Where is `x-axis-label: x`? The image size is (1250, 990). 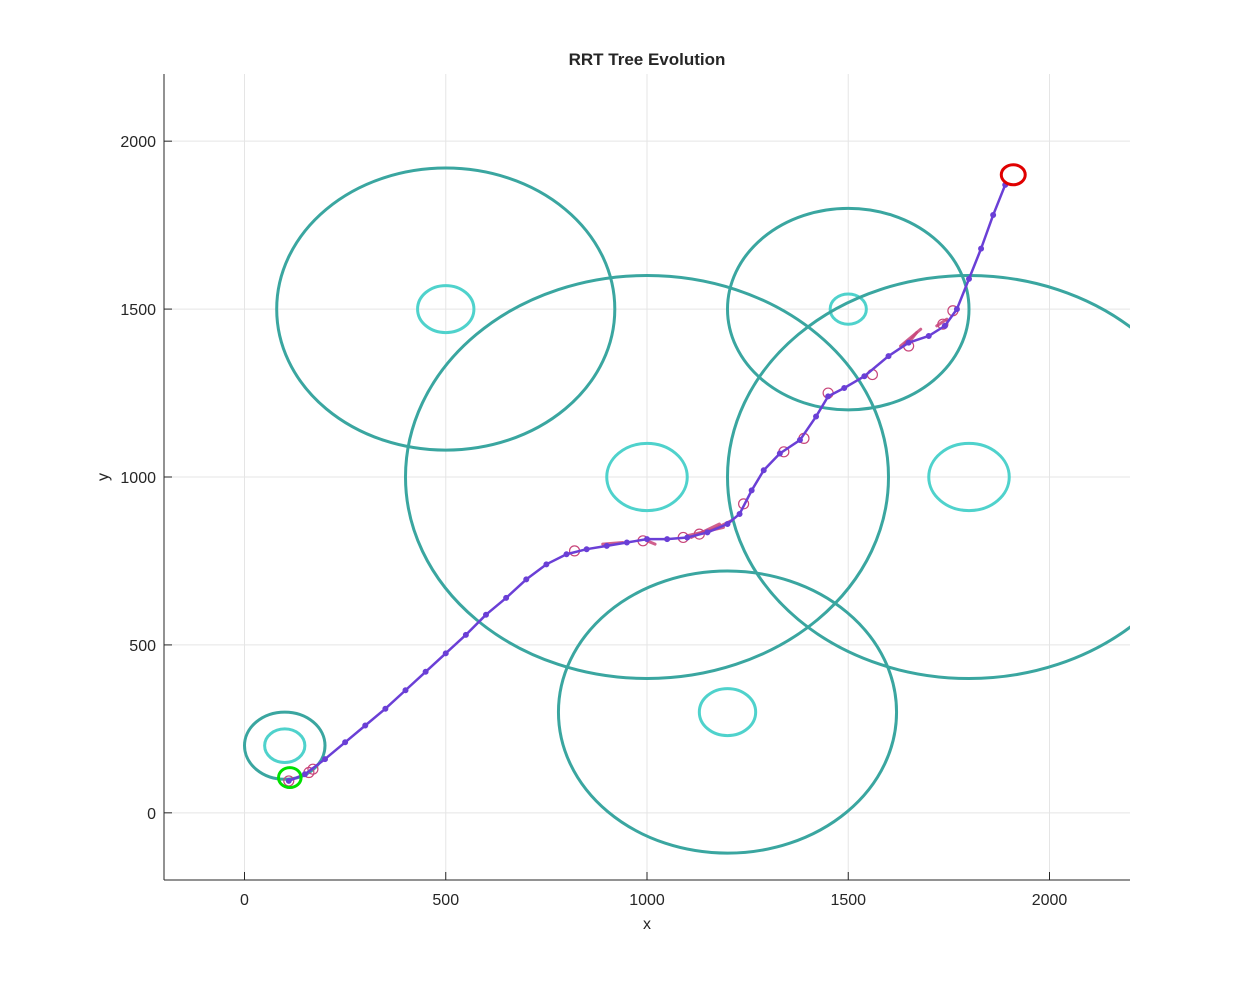 x-axis-label: x is located at coordinates (647, 924).